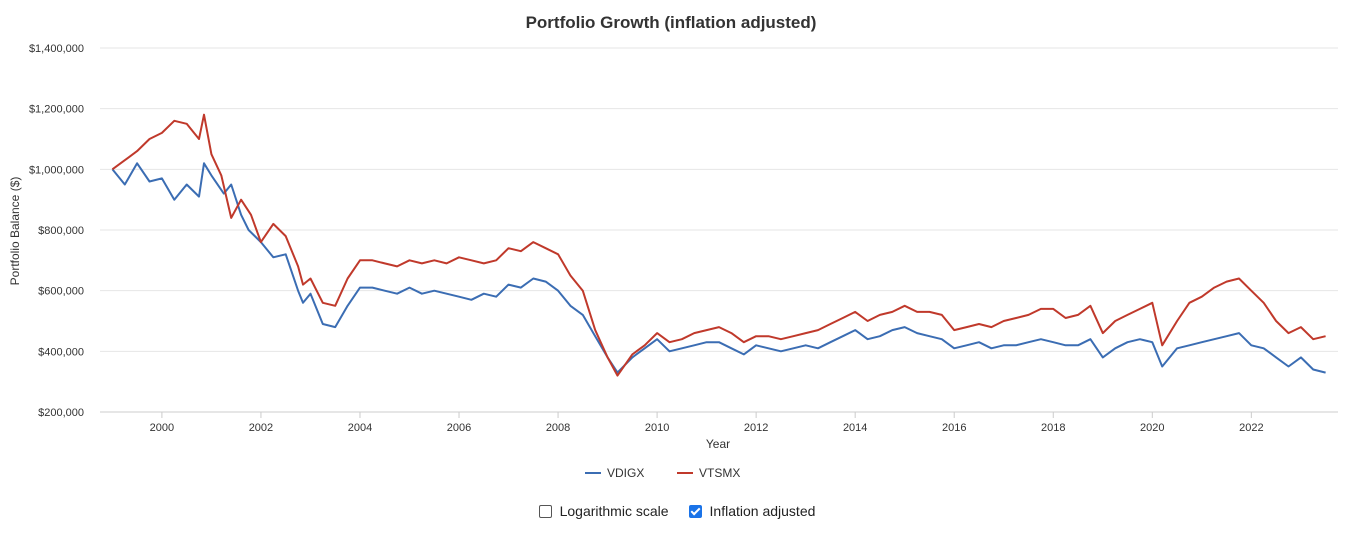 This screenshot has height=538, width=1354. What do you see at coordinates (61, 231) in the screenshot?
I see `y-tick-label: $800,000` at bounding box center [61, 231].